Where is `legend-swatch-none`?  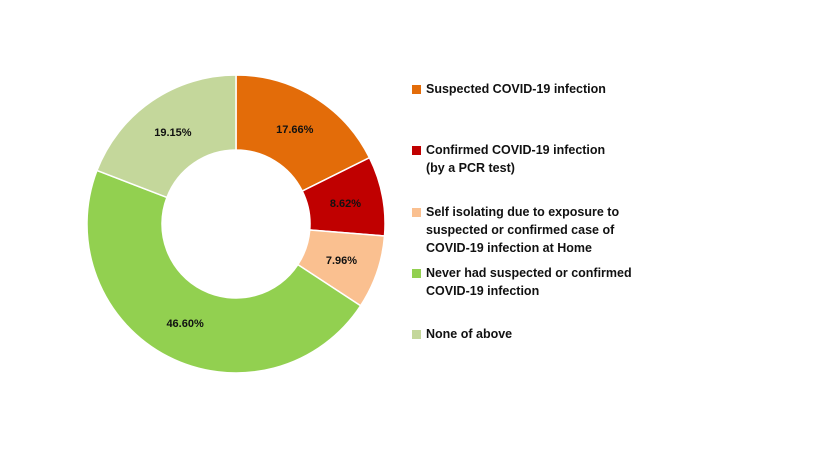
legend-swatch-none is located at coordinates (416, 334).